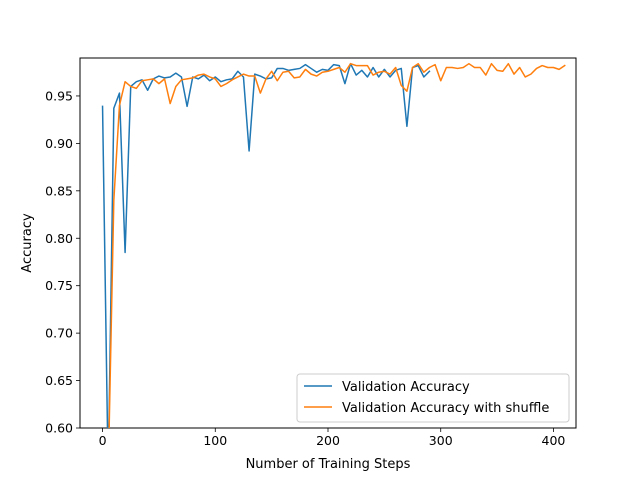  What do you see at coordinates (59, 95) in the screenshot?
I see `y-tick-label: 0.95` at bounding box center [59, 95].